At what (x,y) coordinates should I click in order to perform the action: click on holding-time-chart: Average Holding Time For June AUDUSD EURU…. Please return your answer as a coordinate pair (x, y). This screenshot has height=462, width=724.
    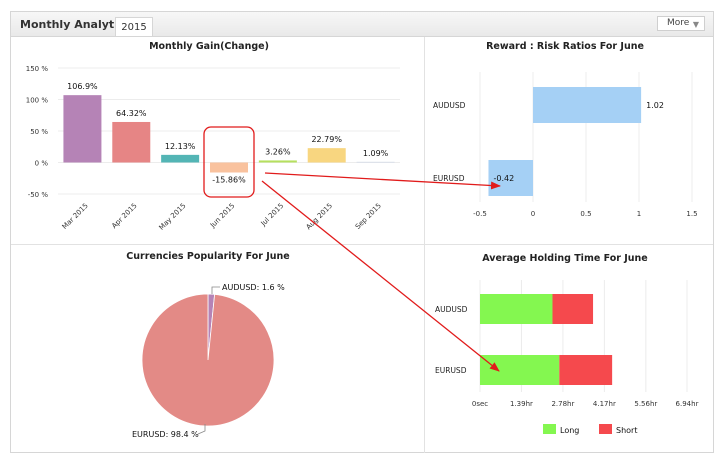
    Looking at the image, I should click on (567, 344).